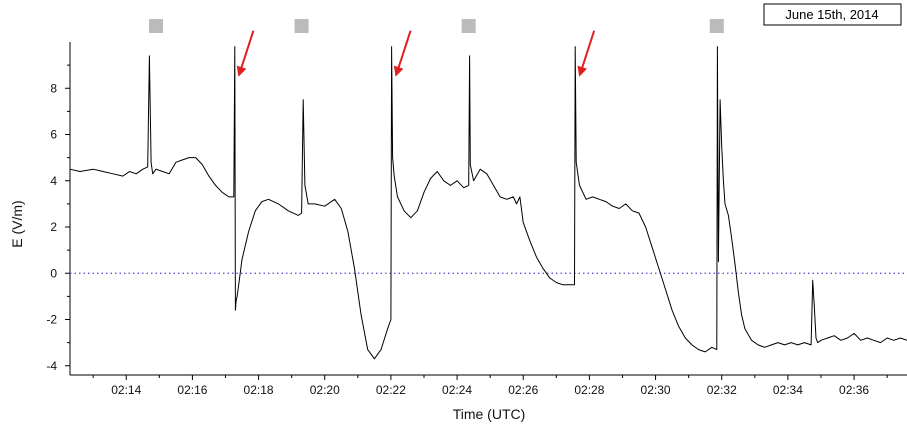 This screenshot has height=427, width=907. Describe the element at coordinates (436, 48) in the screenshot. I see `marker-layer` at that location.